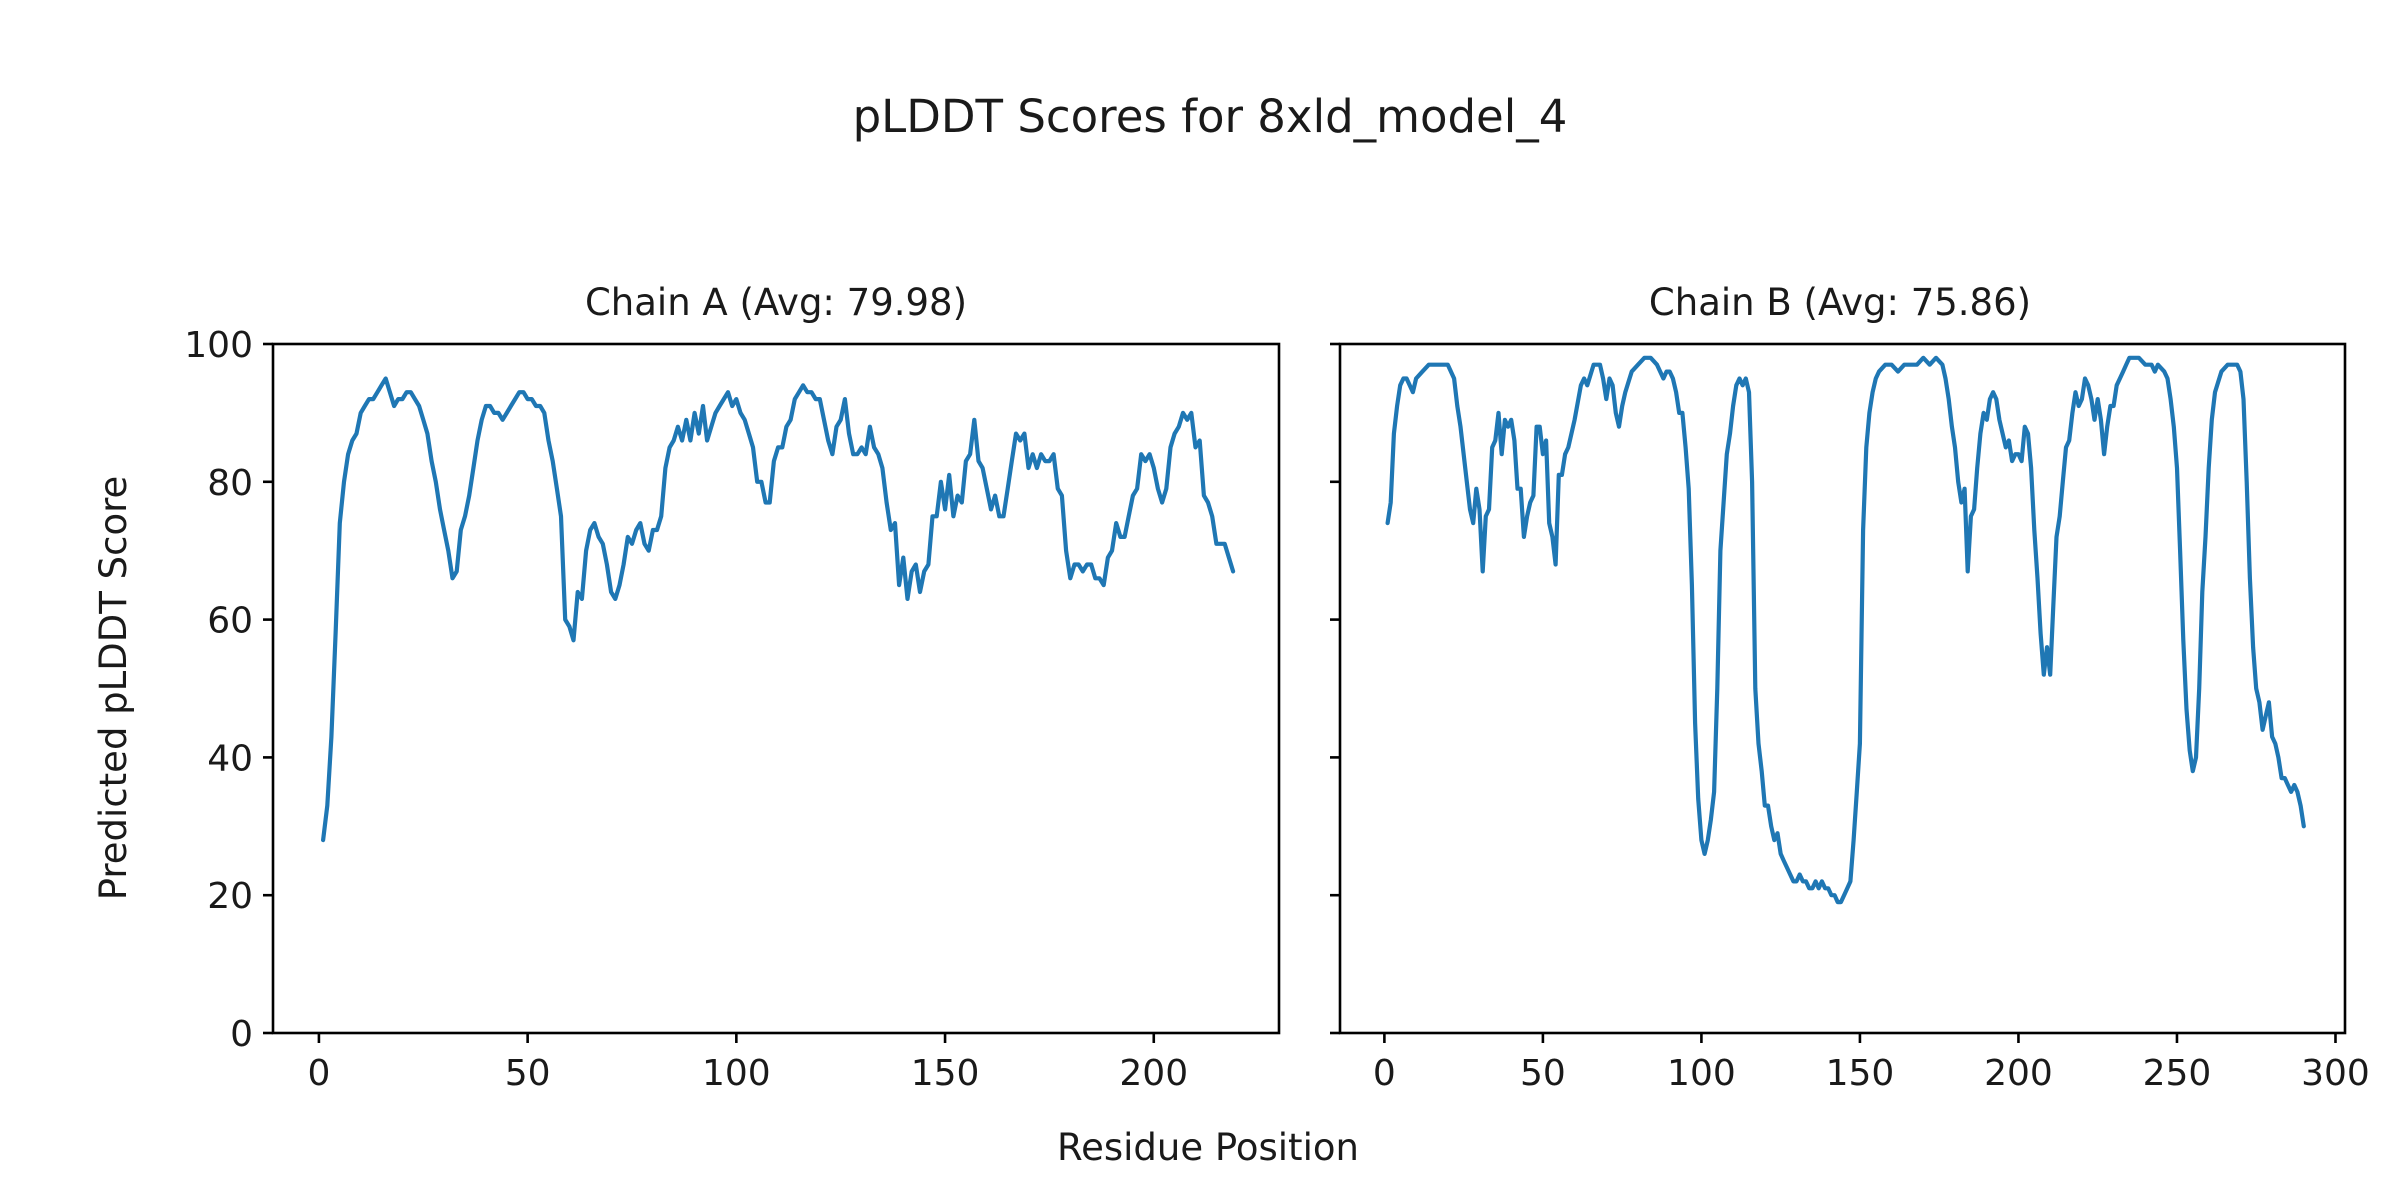 This screenshot has height=1200, width=2400. I want to click on x-tick-label: 250, so click(2177, 1073).